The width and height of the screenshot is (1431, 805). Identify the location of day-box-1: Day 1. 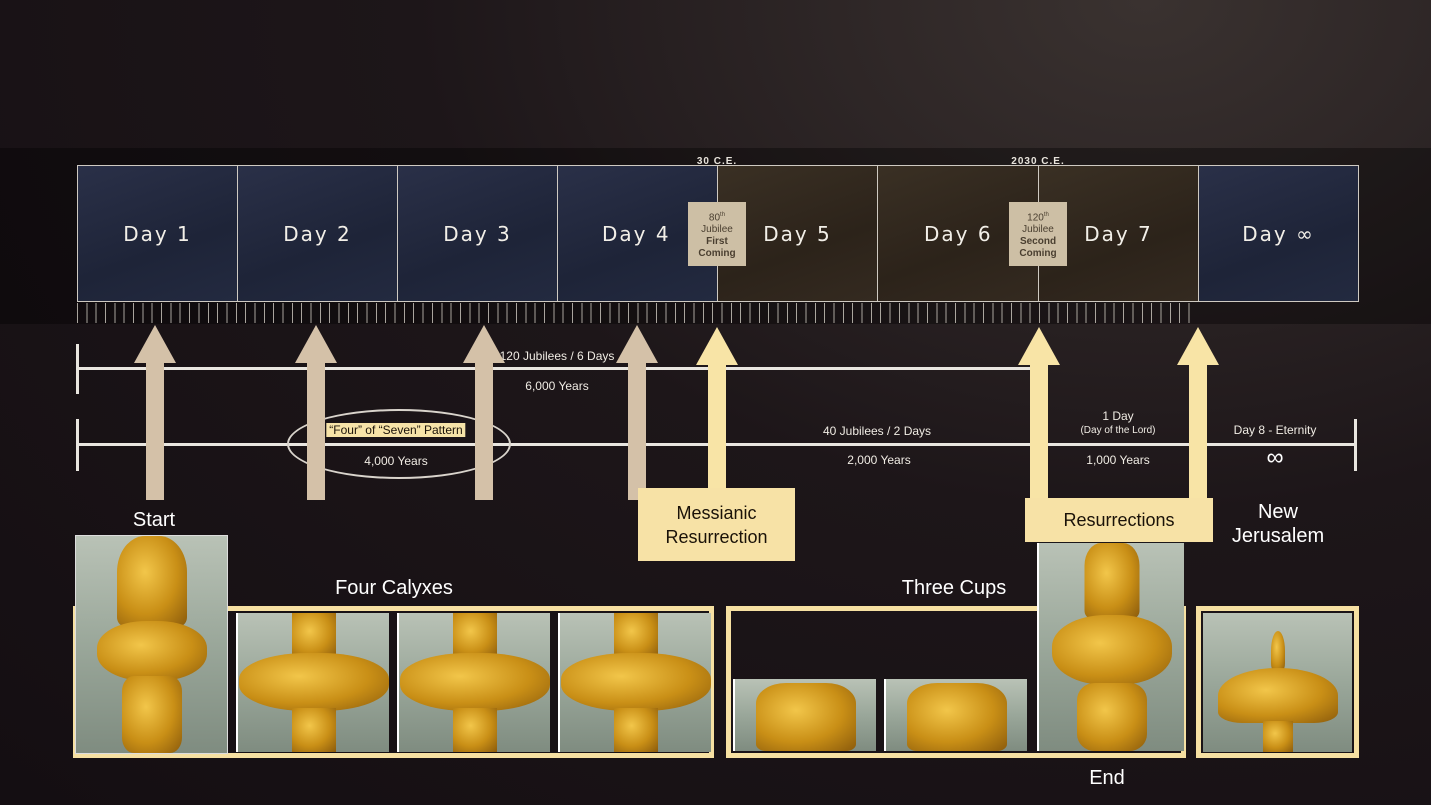
(157, 233).